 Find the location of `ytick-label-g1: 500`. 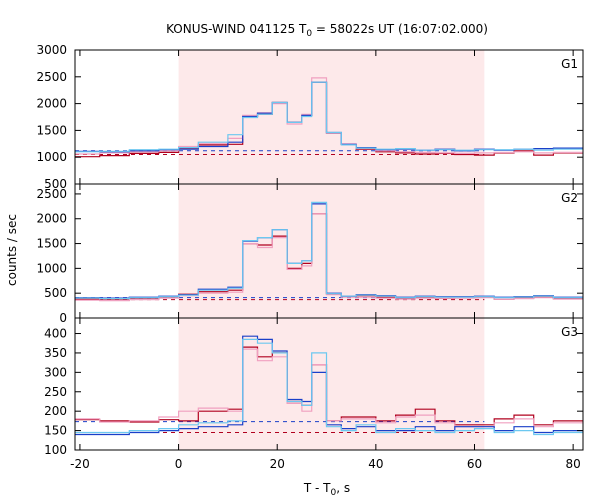

ytick-label-g1: 500 is located at coordinates (55, 184).